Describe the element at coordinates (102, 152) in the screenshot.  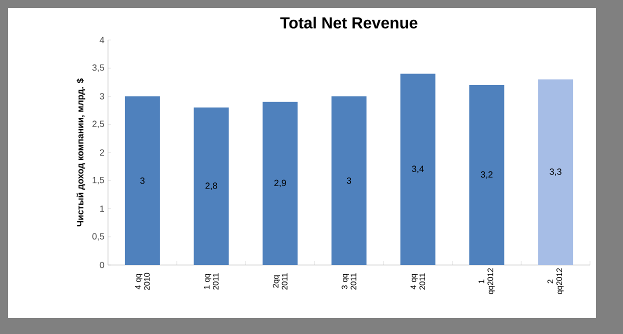
I see `y-tick-label: 2` at that location.